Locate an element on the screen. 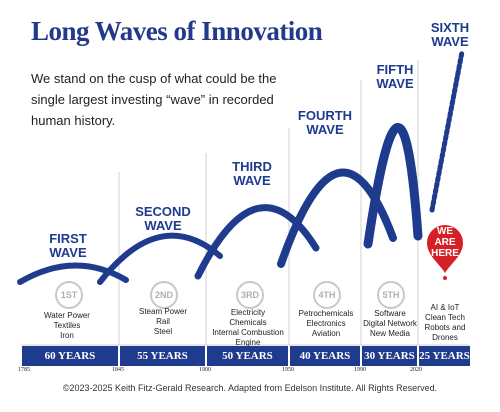 The image size is (500, 412). wave-curve-6-dashed is located at coordinates (447, 131).